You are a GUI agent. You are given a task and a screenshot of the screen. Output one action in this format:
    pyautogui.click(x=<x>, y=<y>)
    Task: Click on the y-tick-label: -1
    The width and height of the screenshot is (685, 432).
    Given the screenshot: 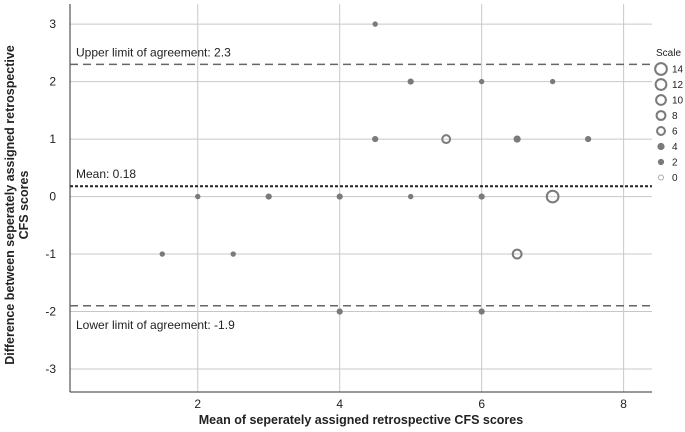 What is the action you would take?
    pyautogui.click(x=50, y=254)
    